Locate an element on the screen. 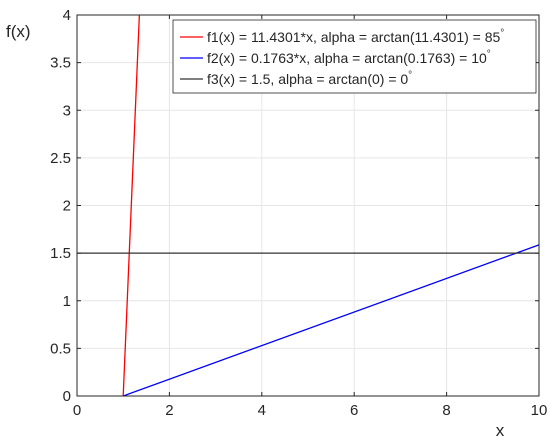 This screenshot has width=550, height=444. x-tick-label: 0 is located at coordinates (77, 410).